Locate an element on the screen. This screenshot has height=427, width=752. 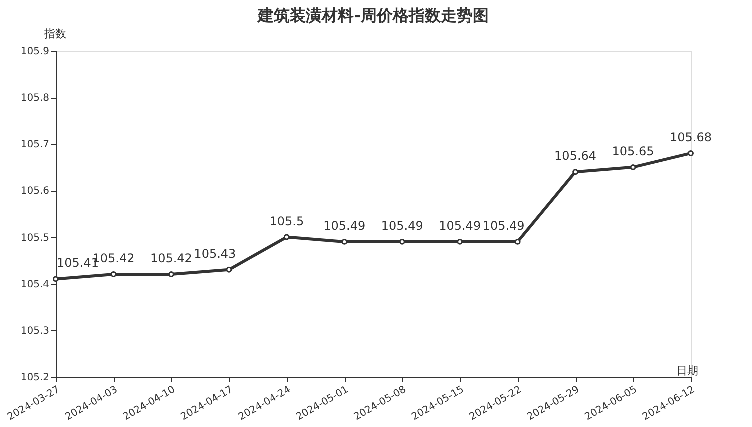
data-label: 105.65 is located at coordinates (633, 151).